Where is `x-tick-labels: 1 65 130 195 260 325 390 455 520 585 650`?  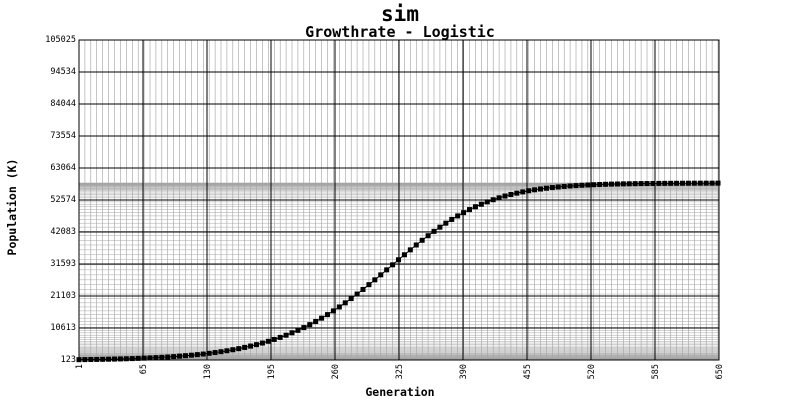
x-tick-labels: 1 65 130 195 260 325 390 455 520 585 650 is located at coordinates (400, 371).